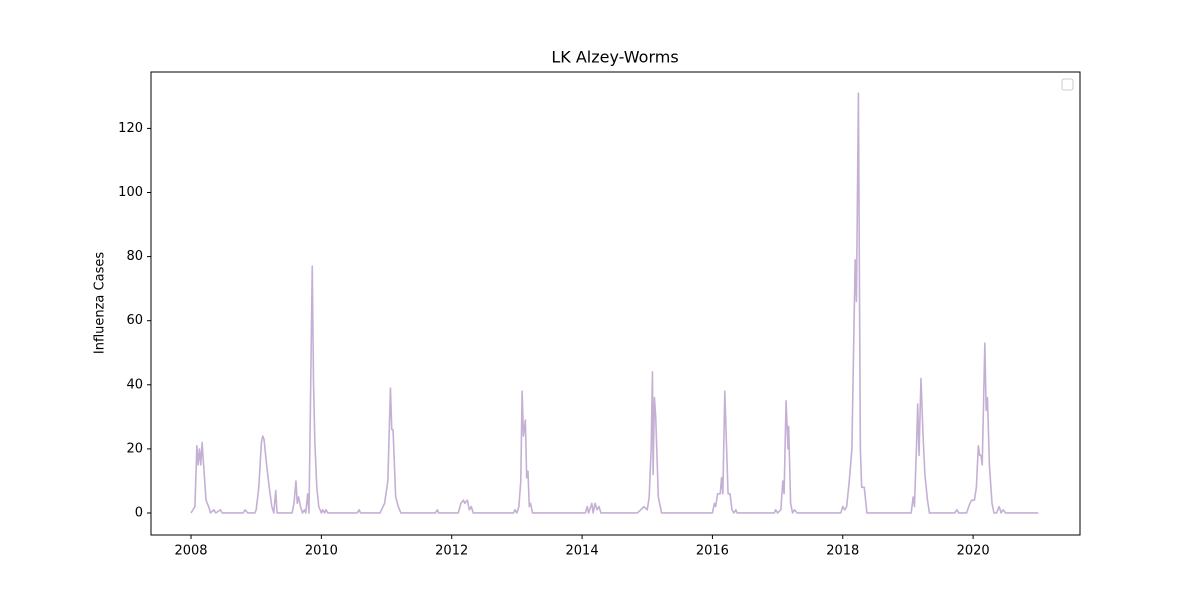 This screenshot has width=1200, height=604. What do you see at coordinates (973, 551) in the screenshot?
I see `x-tick-label: 2020` at bounding box center [973, 551].